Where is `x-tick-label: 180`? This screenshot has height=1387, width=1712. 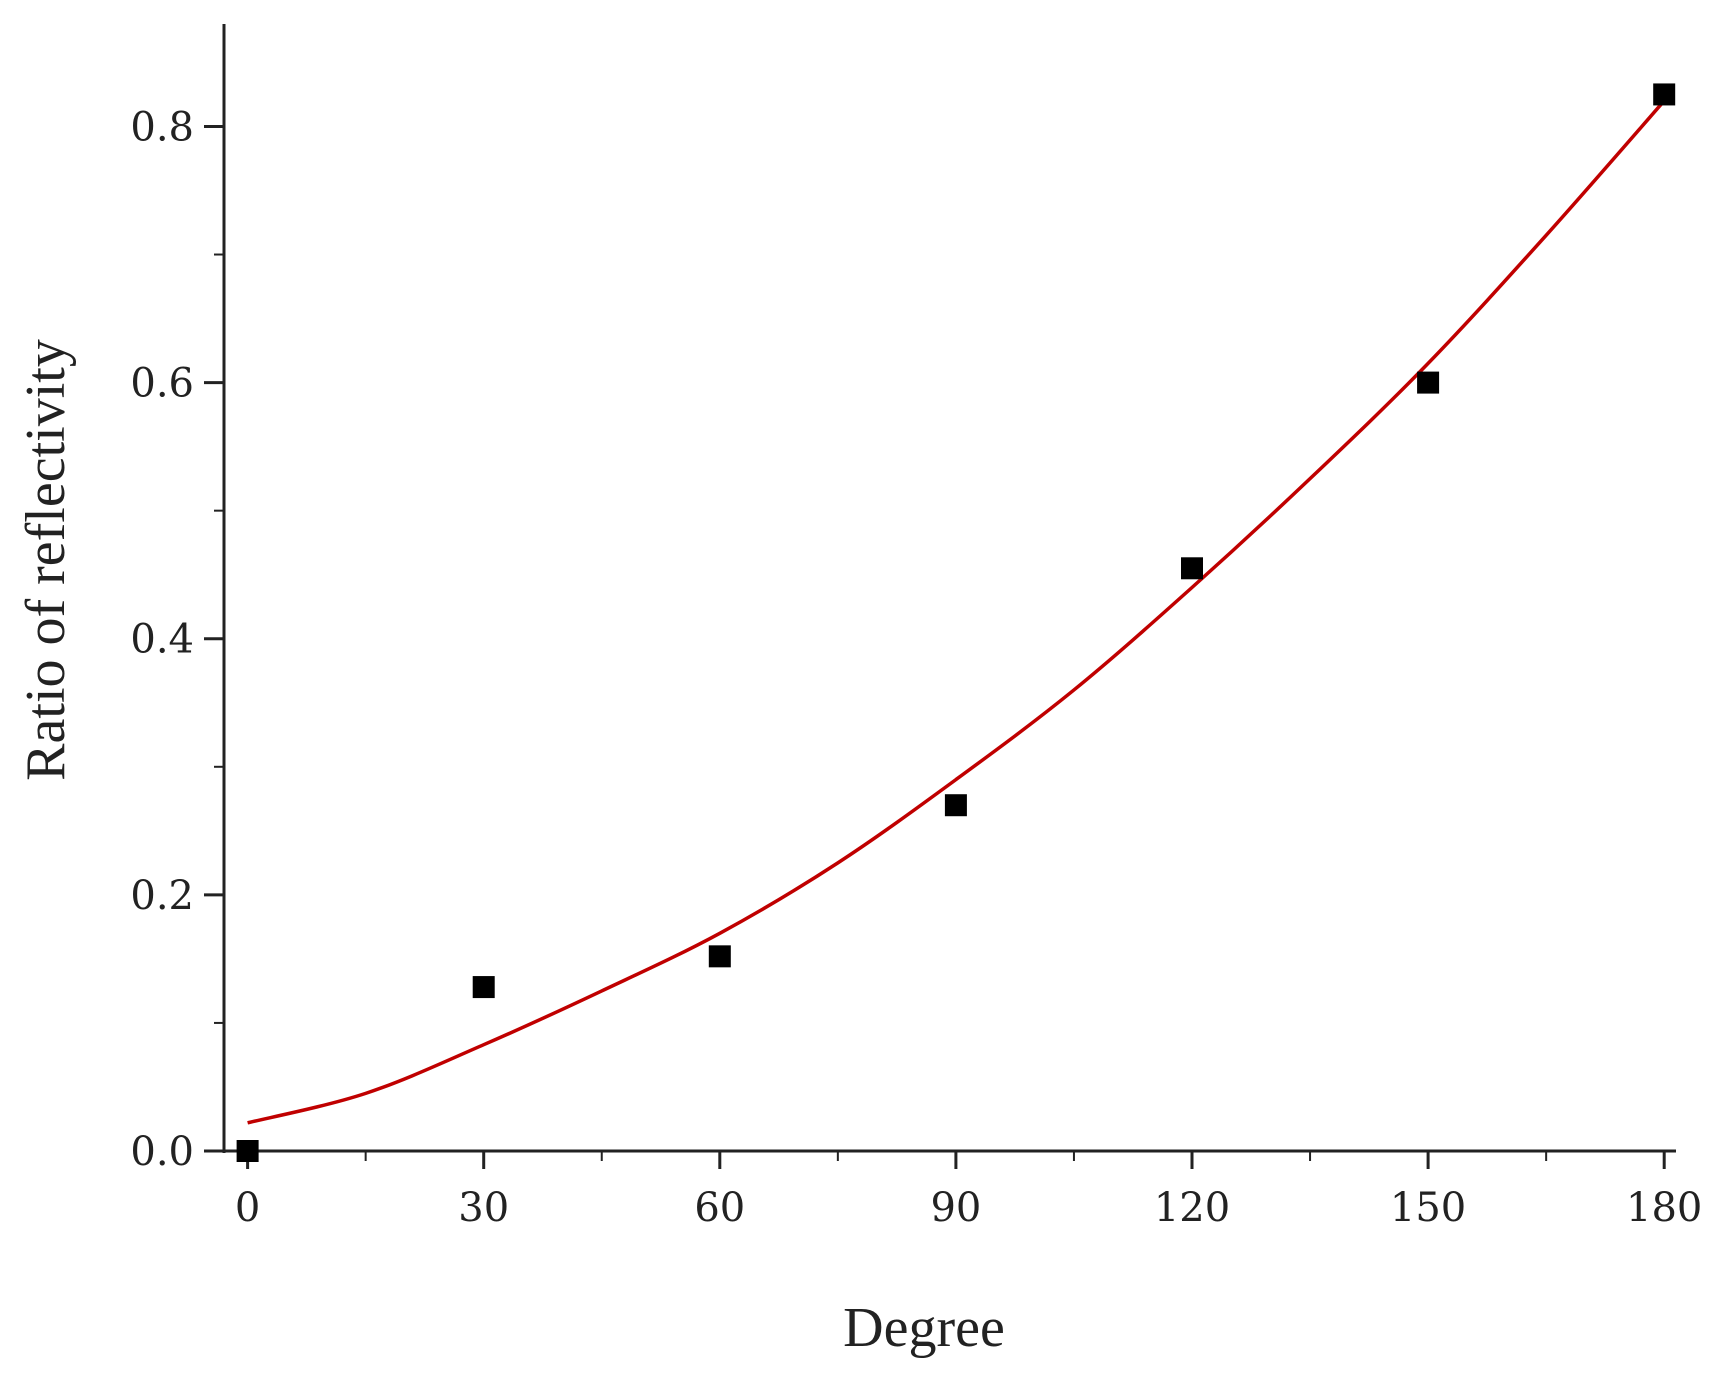
x-tick-label: 180 is located at coordinates (1664, 1208).